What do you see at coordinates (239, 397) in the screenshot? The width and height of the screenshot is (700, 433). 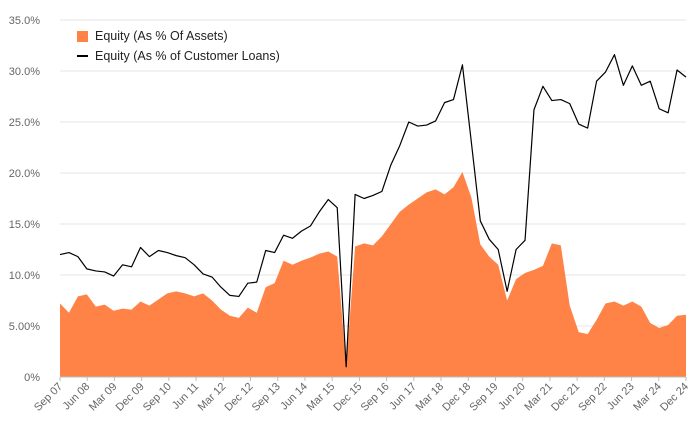 I see `x-tick-label: Dec 12` at bounding box center [239, 397].